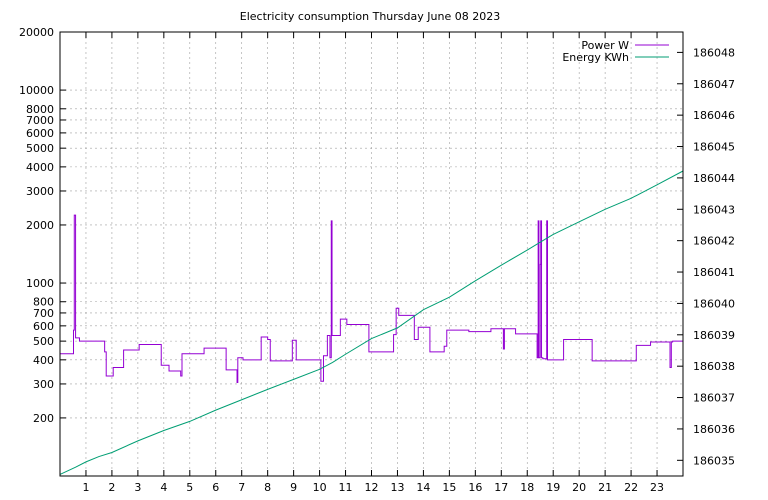 The width and height of the screenshot is (768, 500). I want to click on y-tick-label: 7000, so click(40, 120).